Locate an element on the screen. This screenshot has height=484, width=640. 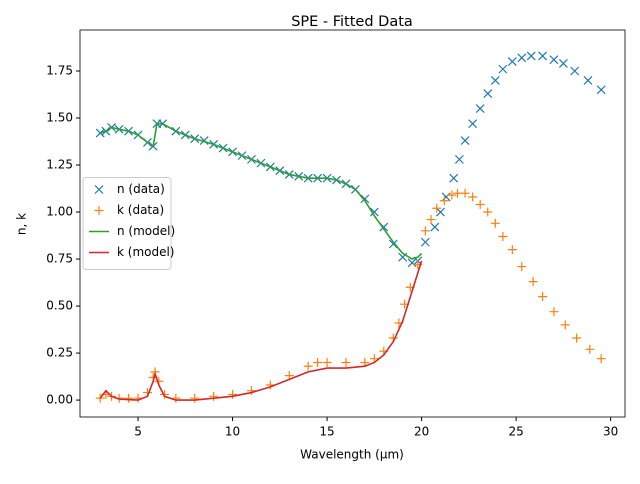
x-tick-label: 10 is located at coordinates (232, 432).